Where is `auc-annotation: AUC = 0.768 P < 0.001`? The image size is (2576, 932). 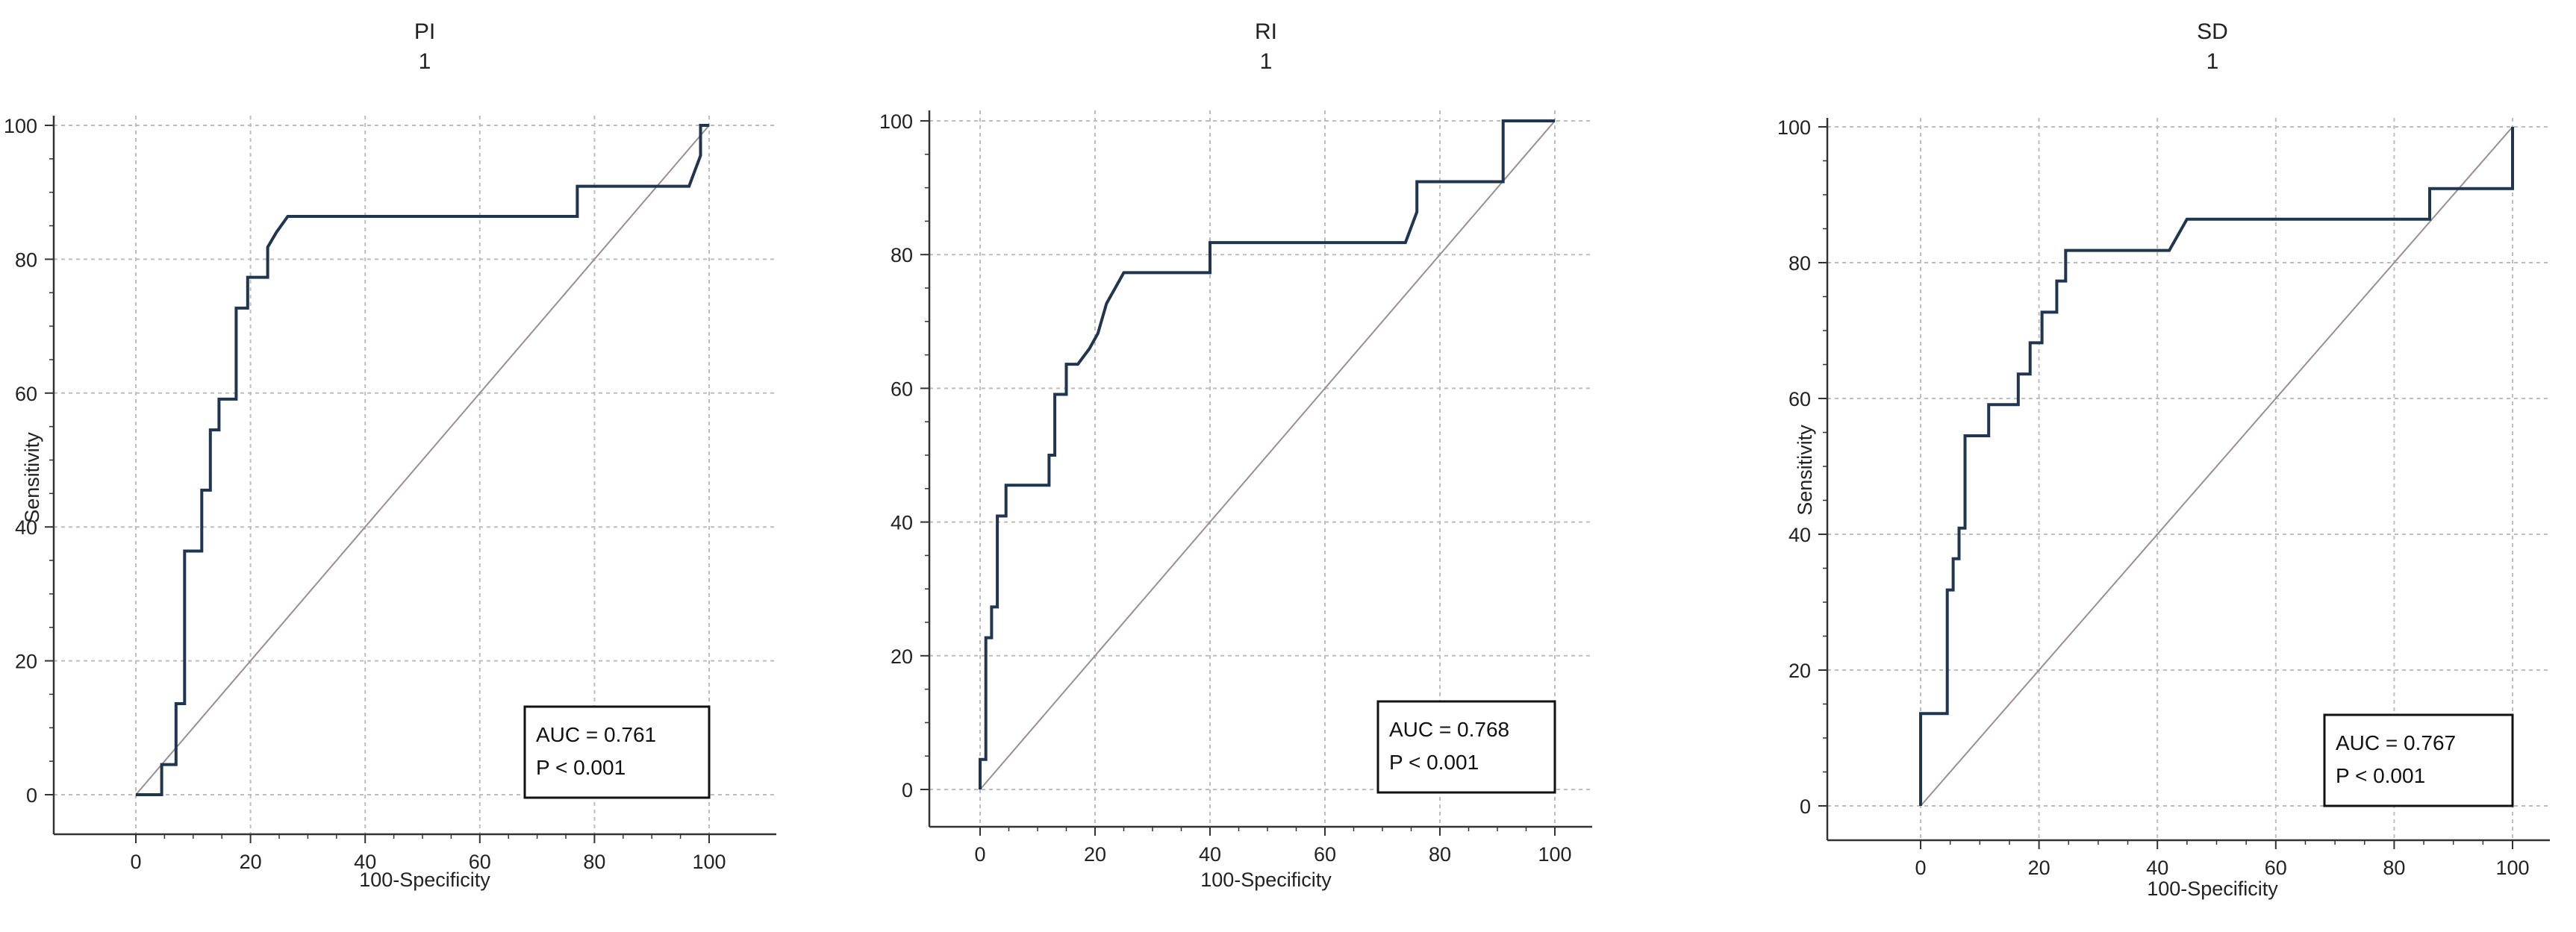 auc-annotation: AUC = 0.768 P < 0.001 is located at coordinates (1466, 747).